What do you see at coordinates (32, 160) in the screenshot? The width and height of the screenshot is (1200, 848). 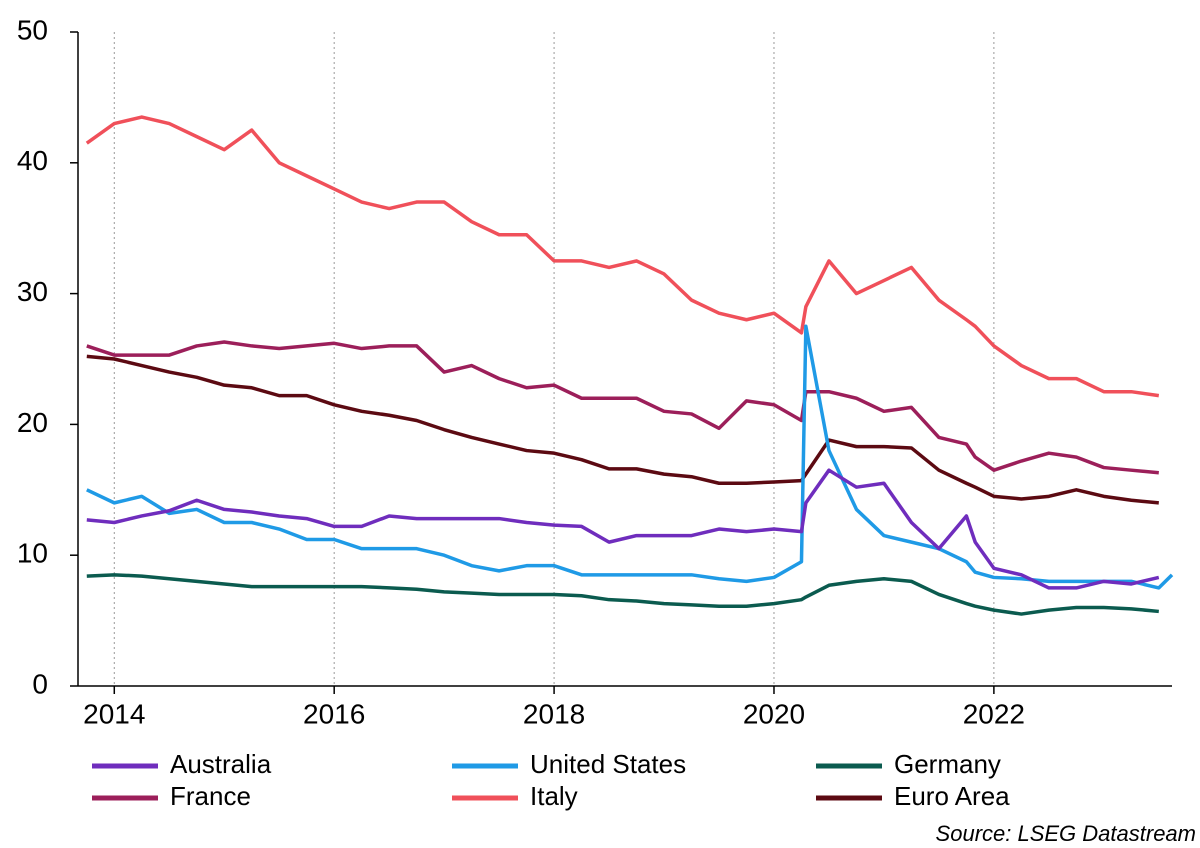 I see `y-tick-label: 40` at bounding box center [32, 160].